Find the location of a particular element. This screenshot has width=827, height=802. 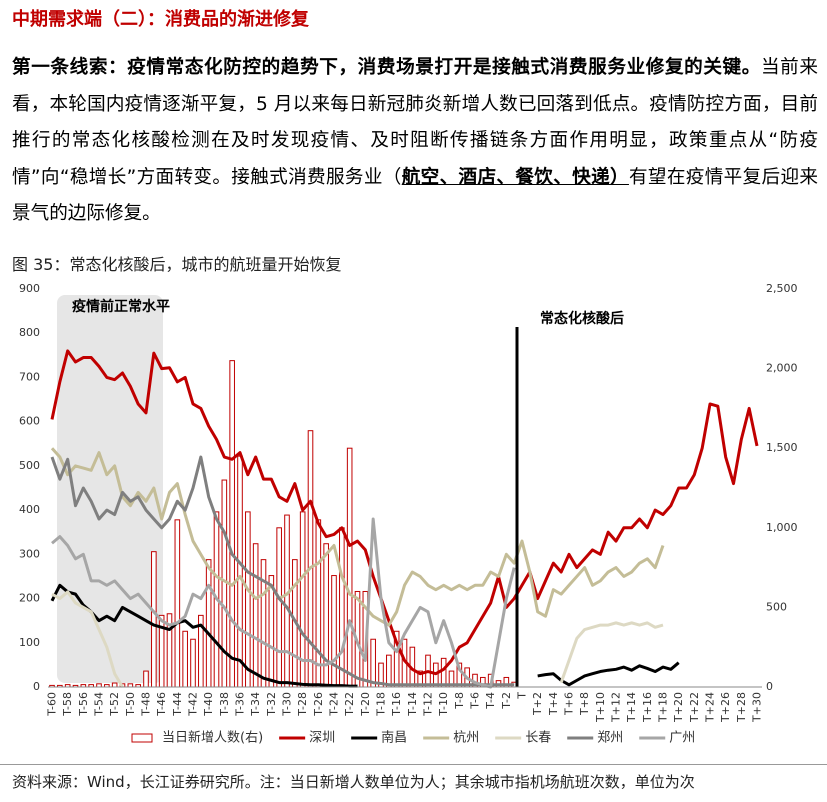

y2-tick-label: 500 is located at coordinates (776, 606).